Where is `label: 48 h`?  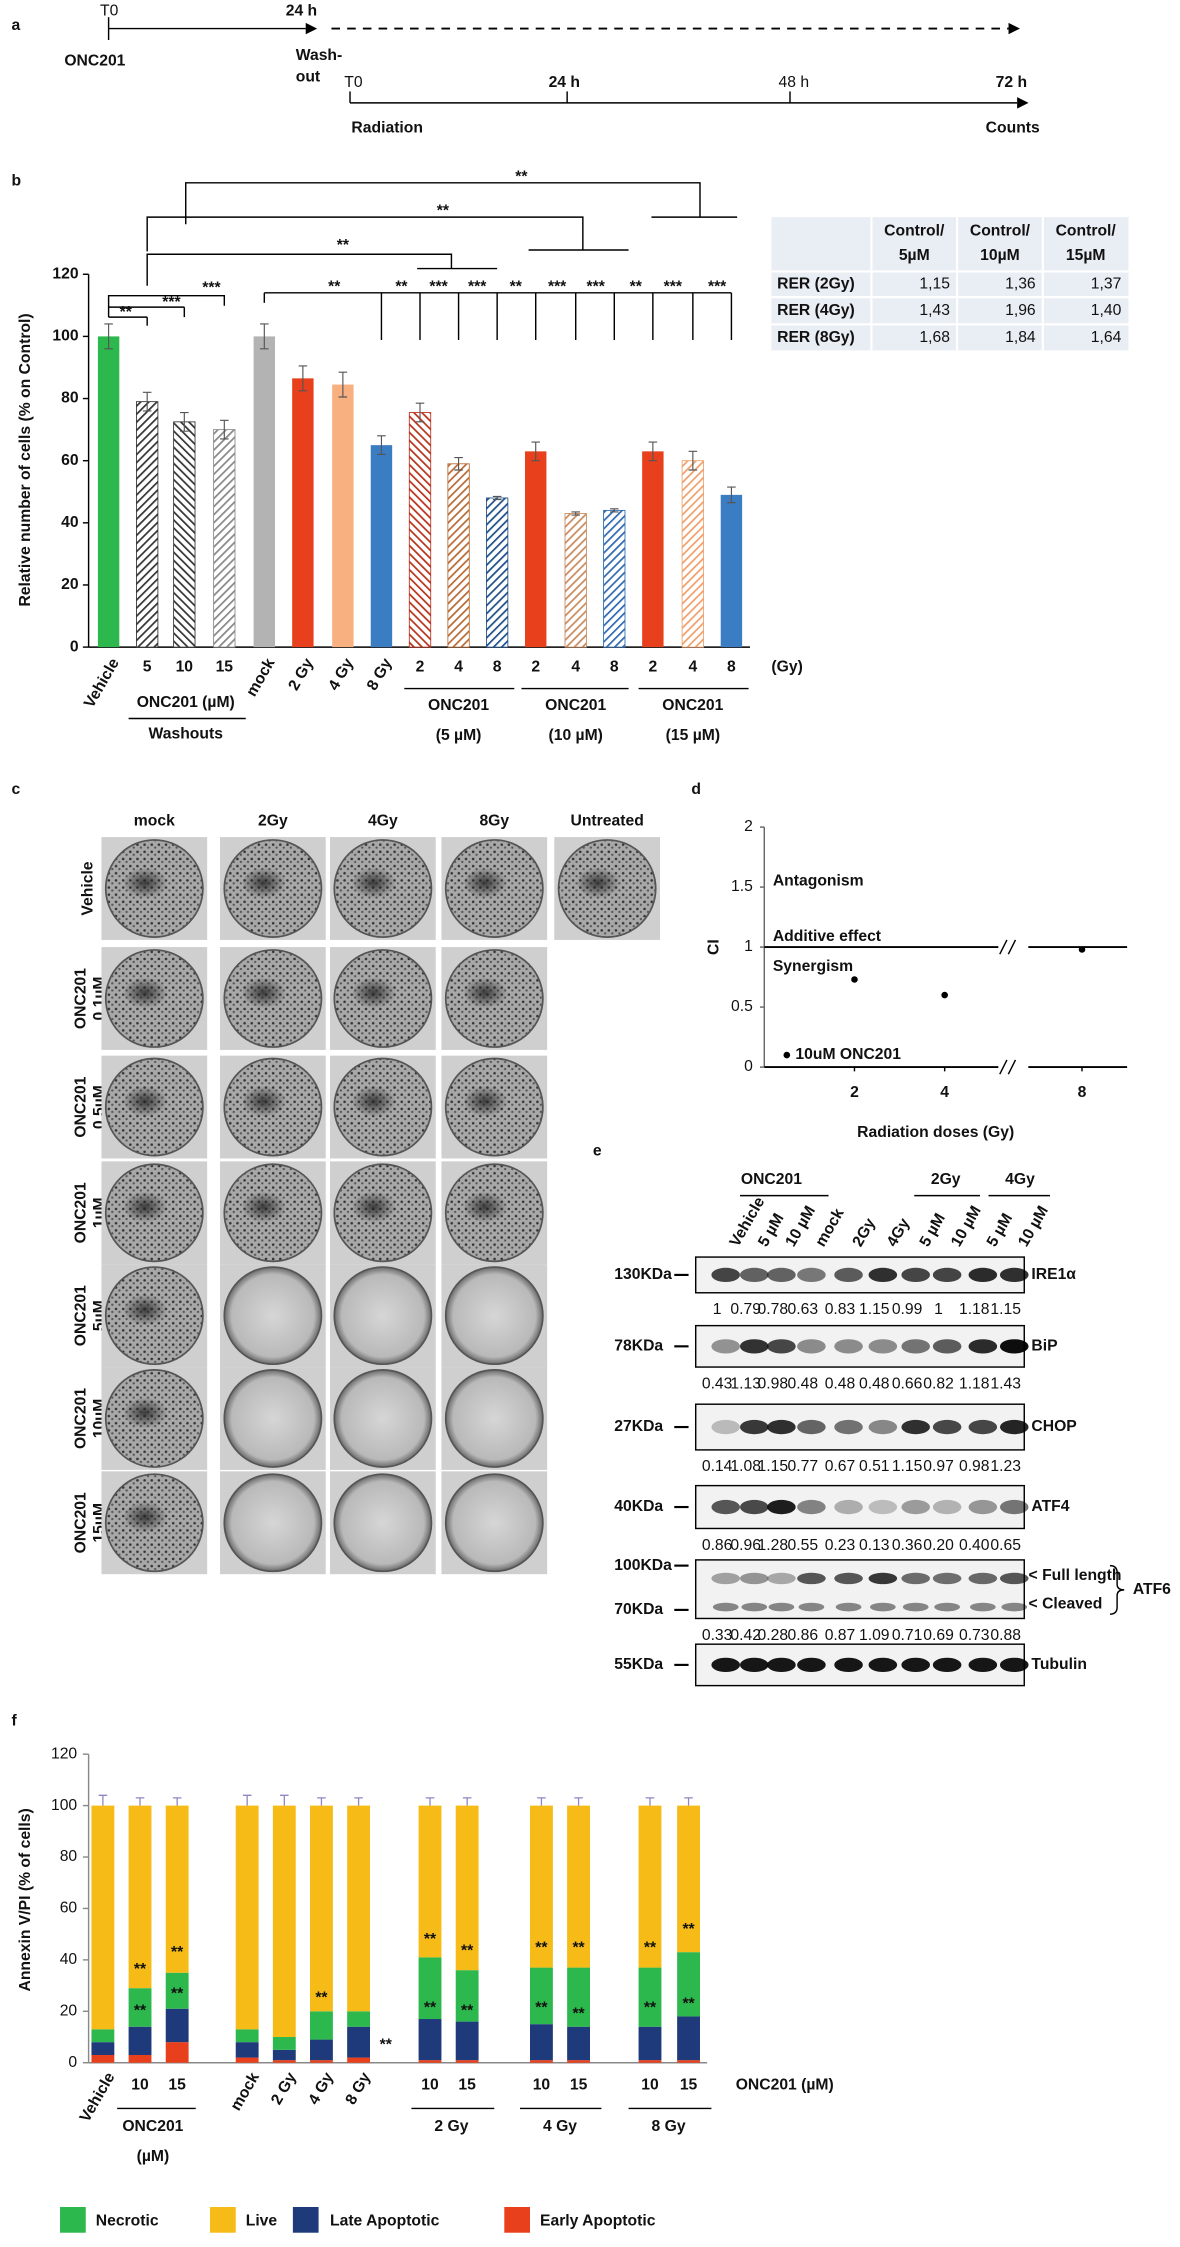 label: 48 h is located at coordinates (794, 82).